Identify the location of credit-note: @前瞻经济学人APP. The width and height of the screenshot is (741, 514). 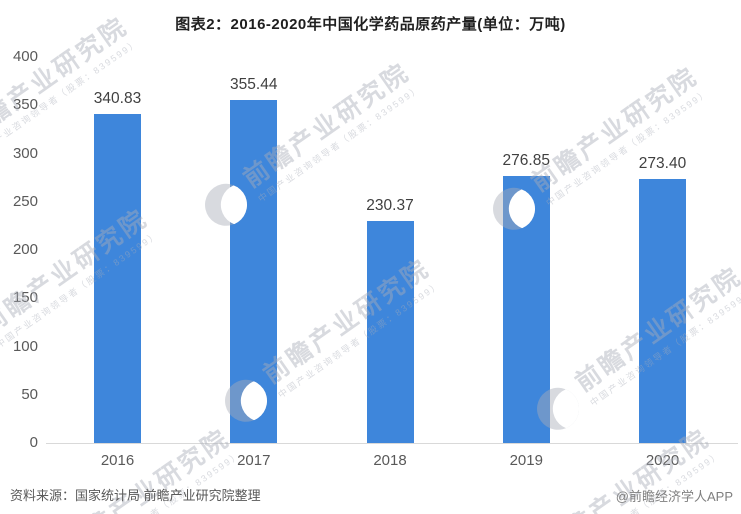
(674, 496).